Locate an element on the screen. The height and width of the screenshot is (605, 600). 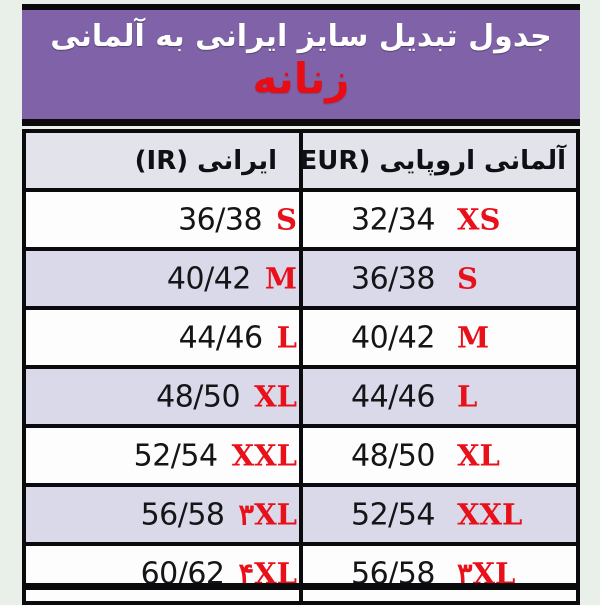
cell-eur: 40/42 M is located at coordinates (439, 337).